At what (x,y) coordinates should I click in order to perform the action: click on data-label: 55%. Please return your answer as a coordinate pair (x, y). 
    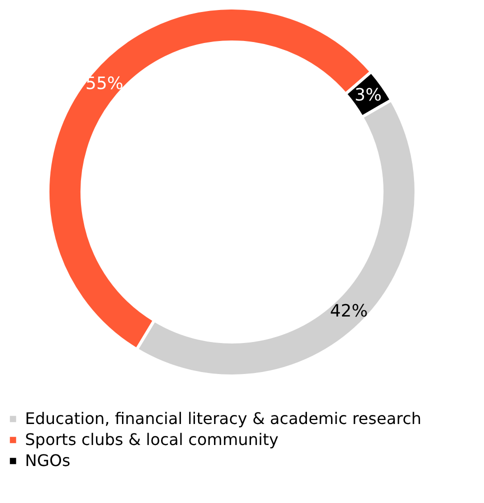
    Looking at the image, I should click on (105, 84).